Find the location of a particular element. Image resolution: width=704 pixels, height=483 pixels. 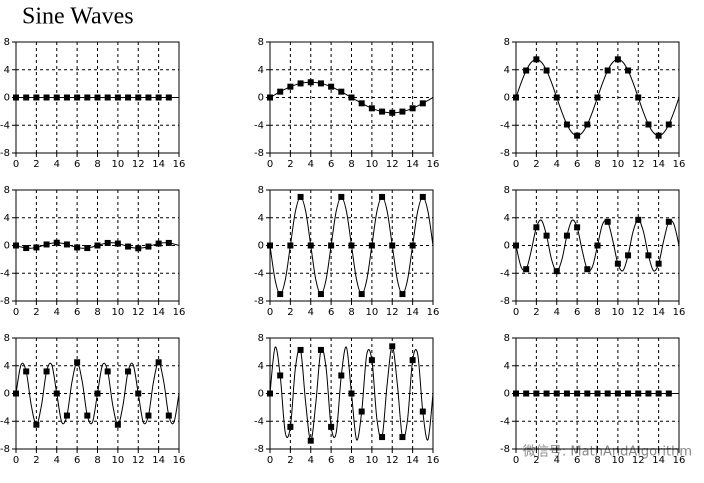

y-tick-label: -8 is located at coordinates (259, 301).